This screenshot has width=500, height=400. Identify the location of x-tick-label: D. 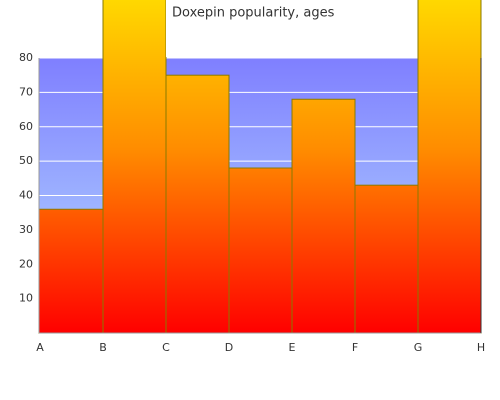
(229, 347).